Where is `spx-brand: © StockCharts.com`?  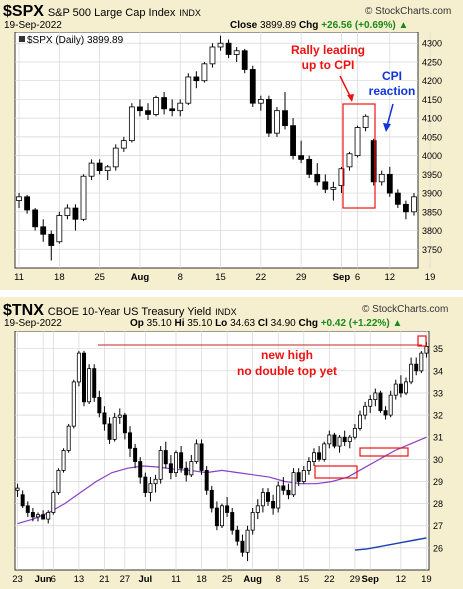 spx-brand: © StockCharts.com is located at coordinates (408, 11).